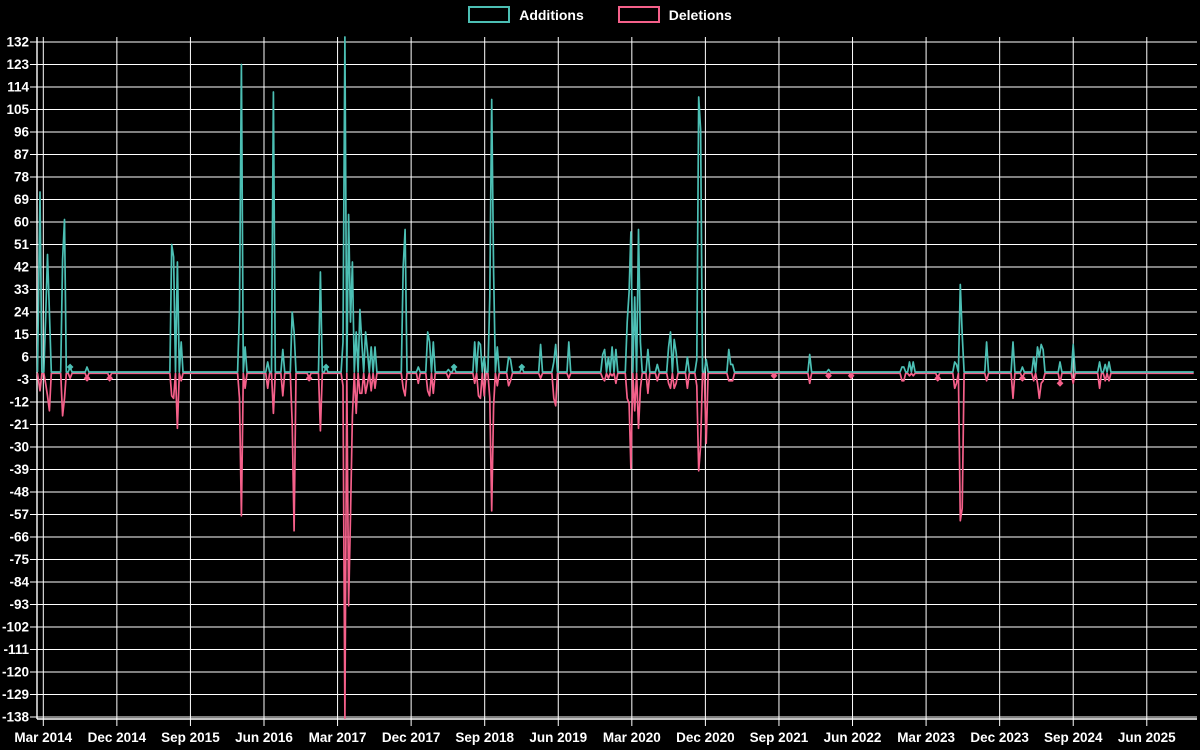 This screenshot has width=1200, height=750. What do you see at coordinates (15, 694) in the screenshot?
I see `svg-text: -129` at bounding box center [15, 694].